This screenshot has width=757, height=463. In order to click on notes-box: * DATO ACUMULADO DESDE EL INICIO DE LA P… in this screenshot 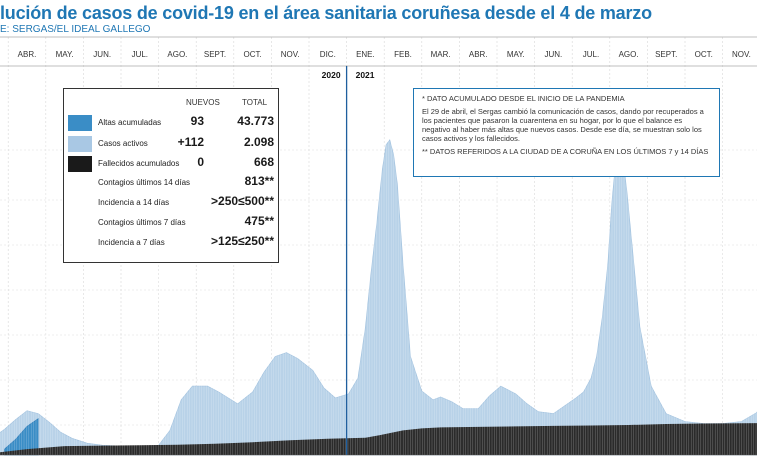, I will do `click(566, 132)`.